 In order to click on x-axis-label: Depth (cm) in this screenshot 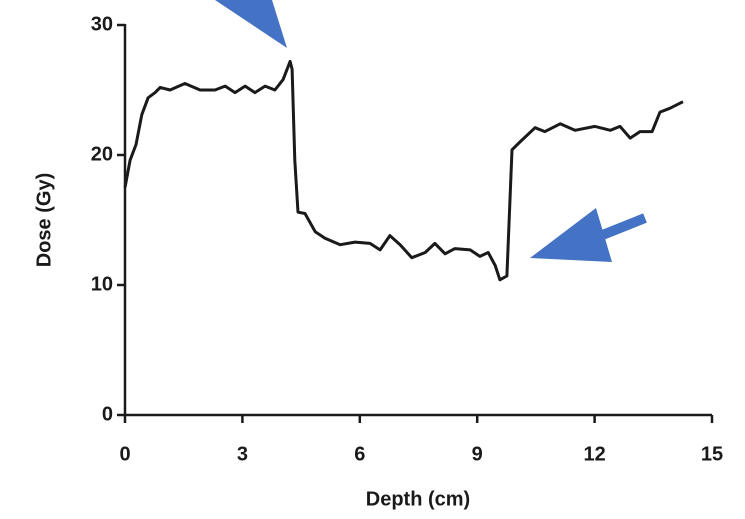, I will do `click(418, 499)`.